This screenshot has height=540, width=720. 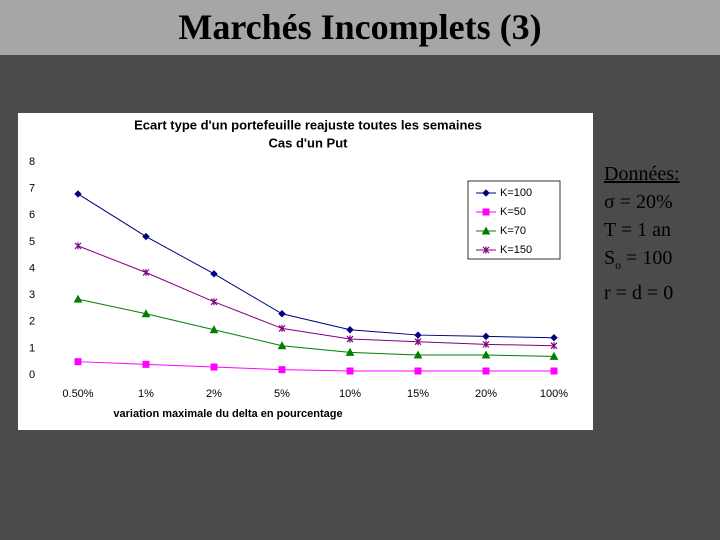 What do you see at coordinates (32, 348) in the screenshot?
I see `y-tick-label: 1` at bounding box center [32, 348].